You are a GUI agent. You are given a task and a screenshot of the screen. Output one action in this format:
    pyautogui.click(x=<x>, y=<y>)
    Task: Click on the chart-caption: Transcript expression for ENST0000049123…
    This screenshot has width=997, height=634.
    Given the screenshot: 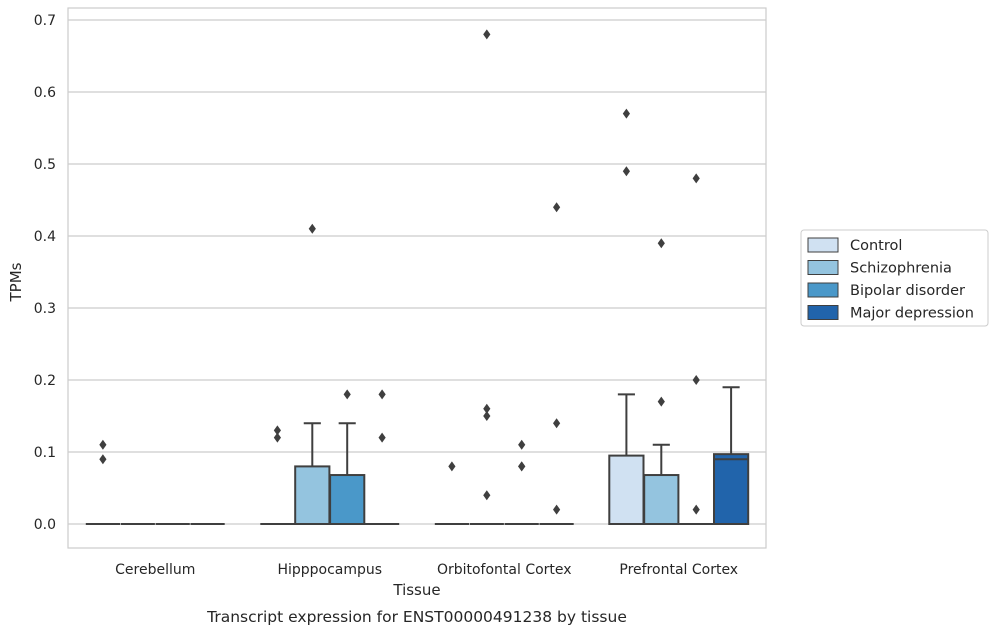 What is the action you would take?
    pyautogui.click(x=416, y=617)
    